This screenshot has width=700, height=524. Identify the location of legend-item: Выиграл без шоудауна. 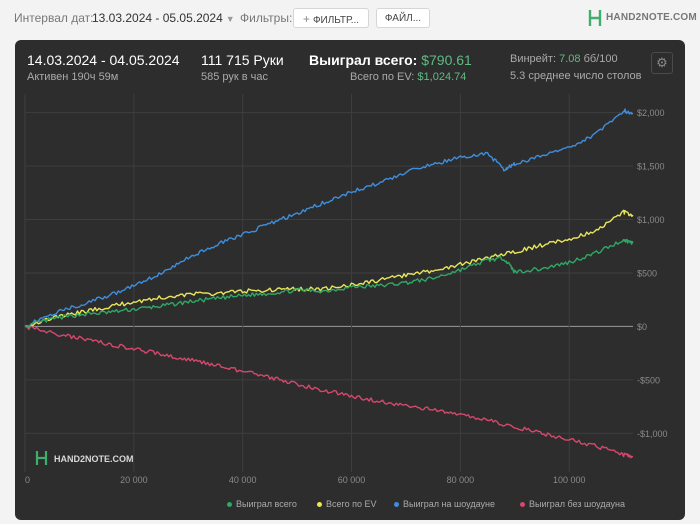
(572, 504).